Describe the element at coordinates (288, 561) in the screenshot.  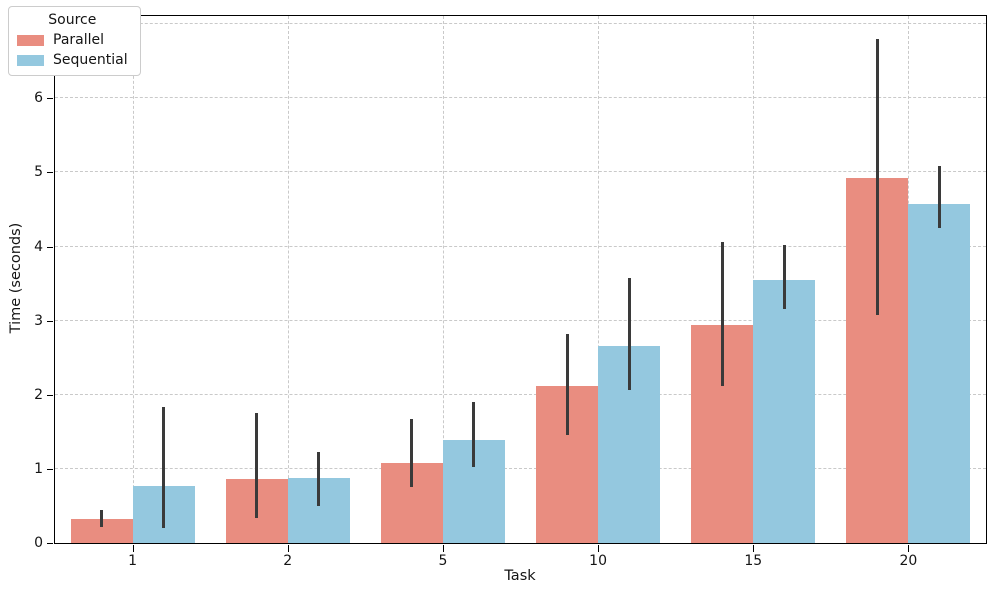
I see `x-tick-label: 2` at that location.